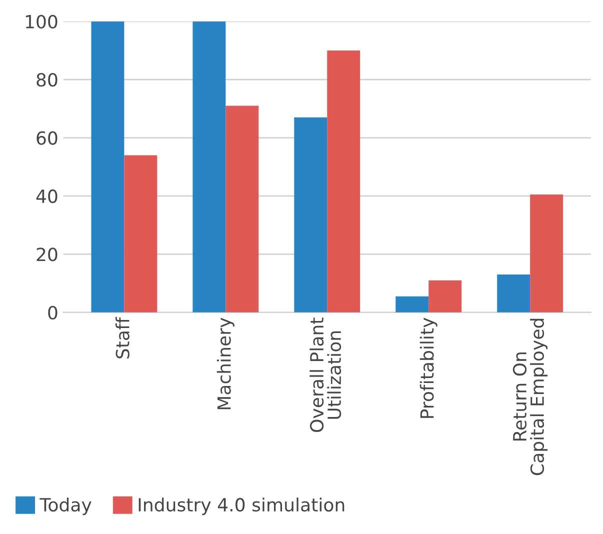 This screenshot has width=603, height=534. I want to click on y-tick-label: 80, so click(47, 80).